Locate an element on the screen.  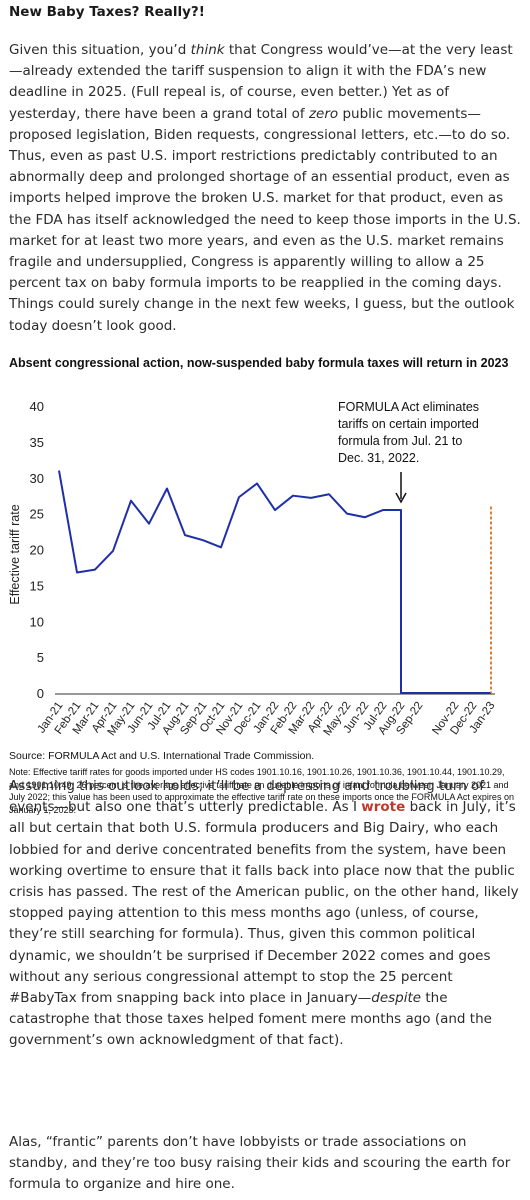
paragraph-2-emphasis-despite: despite is located at coordinates (396, 998).